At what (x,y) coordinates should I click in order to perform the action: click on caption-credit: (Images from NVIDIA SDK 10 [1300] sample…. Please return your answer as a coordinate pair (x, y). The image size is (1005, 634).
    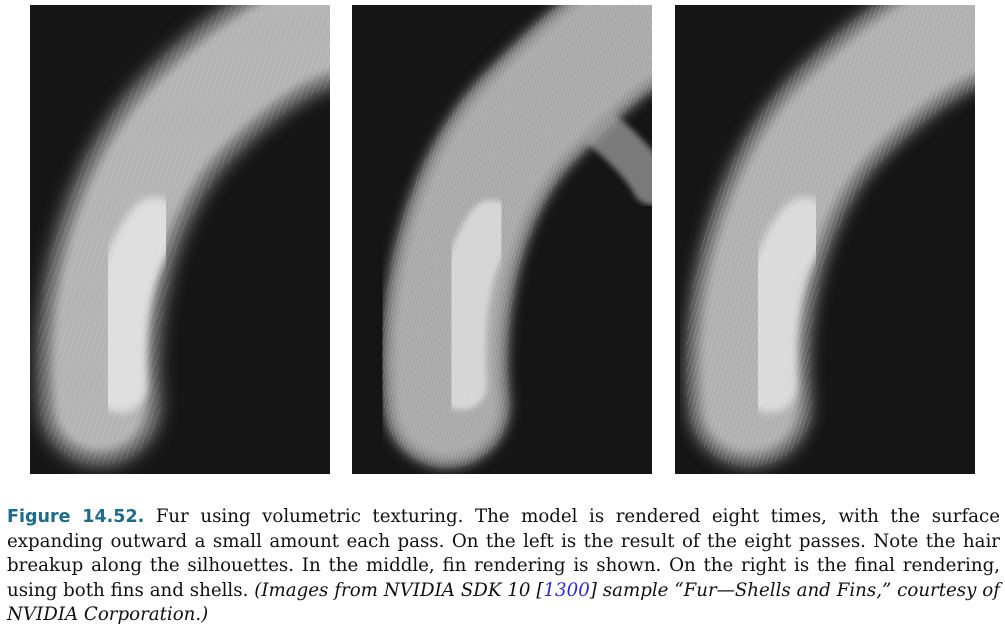
    Looking at the image, I should click on (503, 603).